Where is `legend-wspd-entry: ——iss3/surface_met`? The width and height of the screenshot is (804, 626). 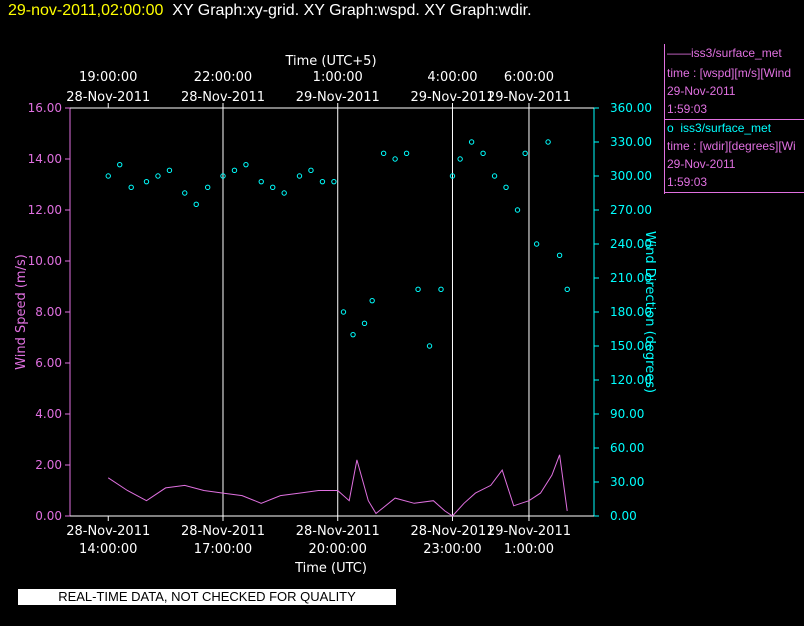 legend-wspd-entry: ——iss3/surface_met is located at coordinates (724, 53).